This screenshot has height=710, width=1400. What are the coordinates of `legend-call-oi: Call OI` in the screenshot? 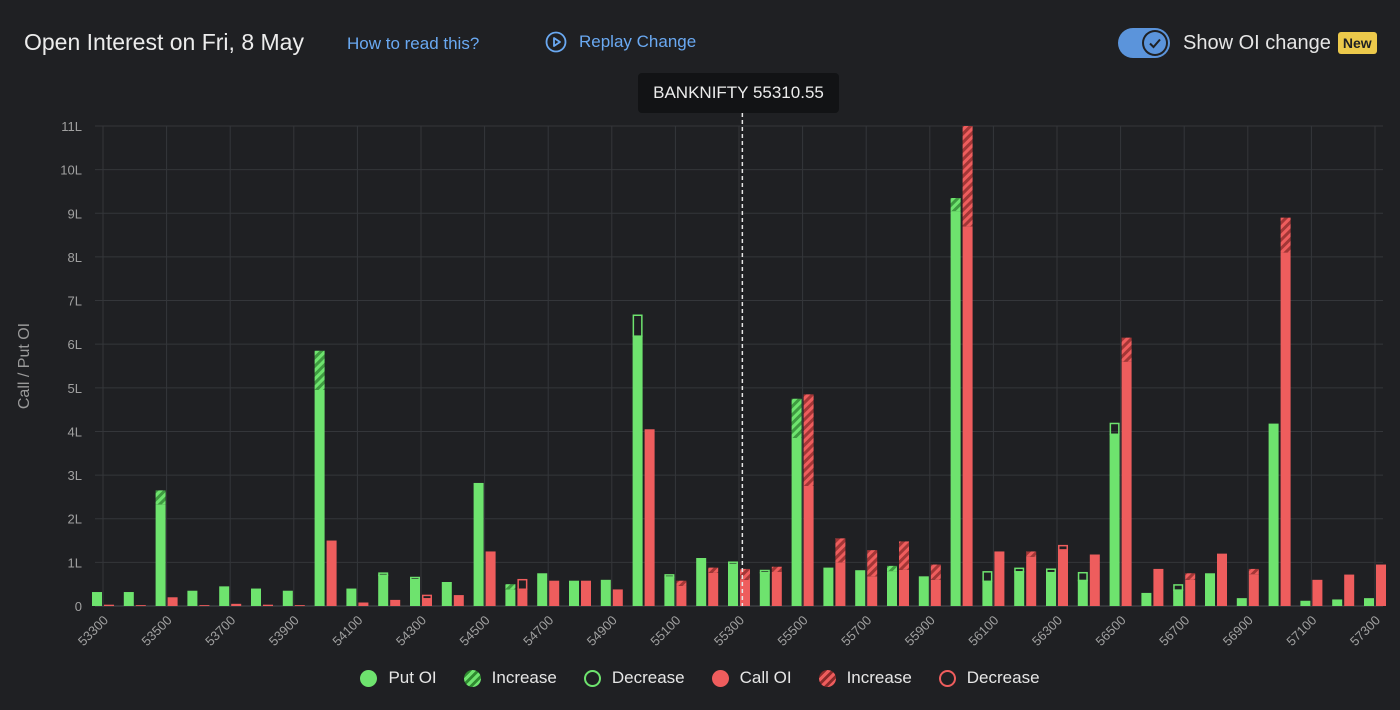 It's located at (751, 678).